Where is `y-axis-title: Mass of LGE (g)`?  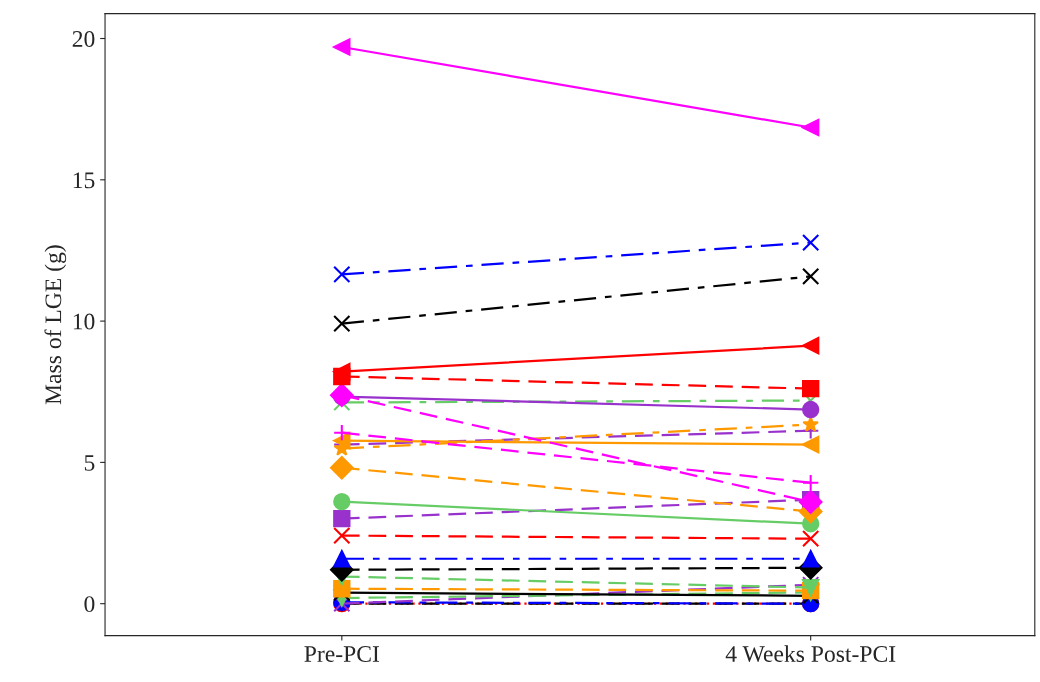
y-axis-title: Mass of LGE (g) is located at coordinates (55, 325).